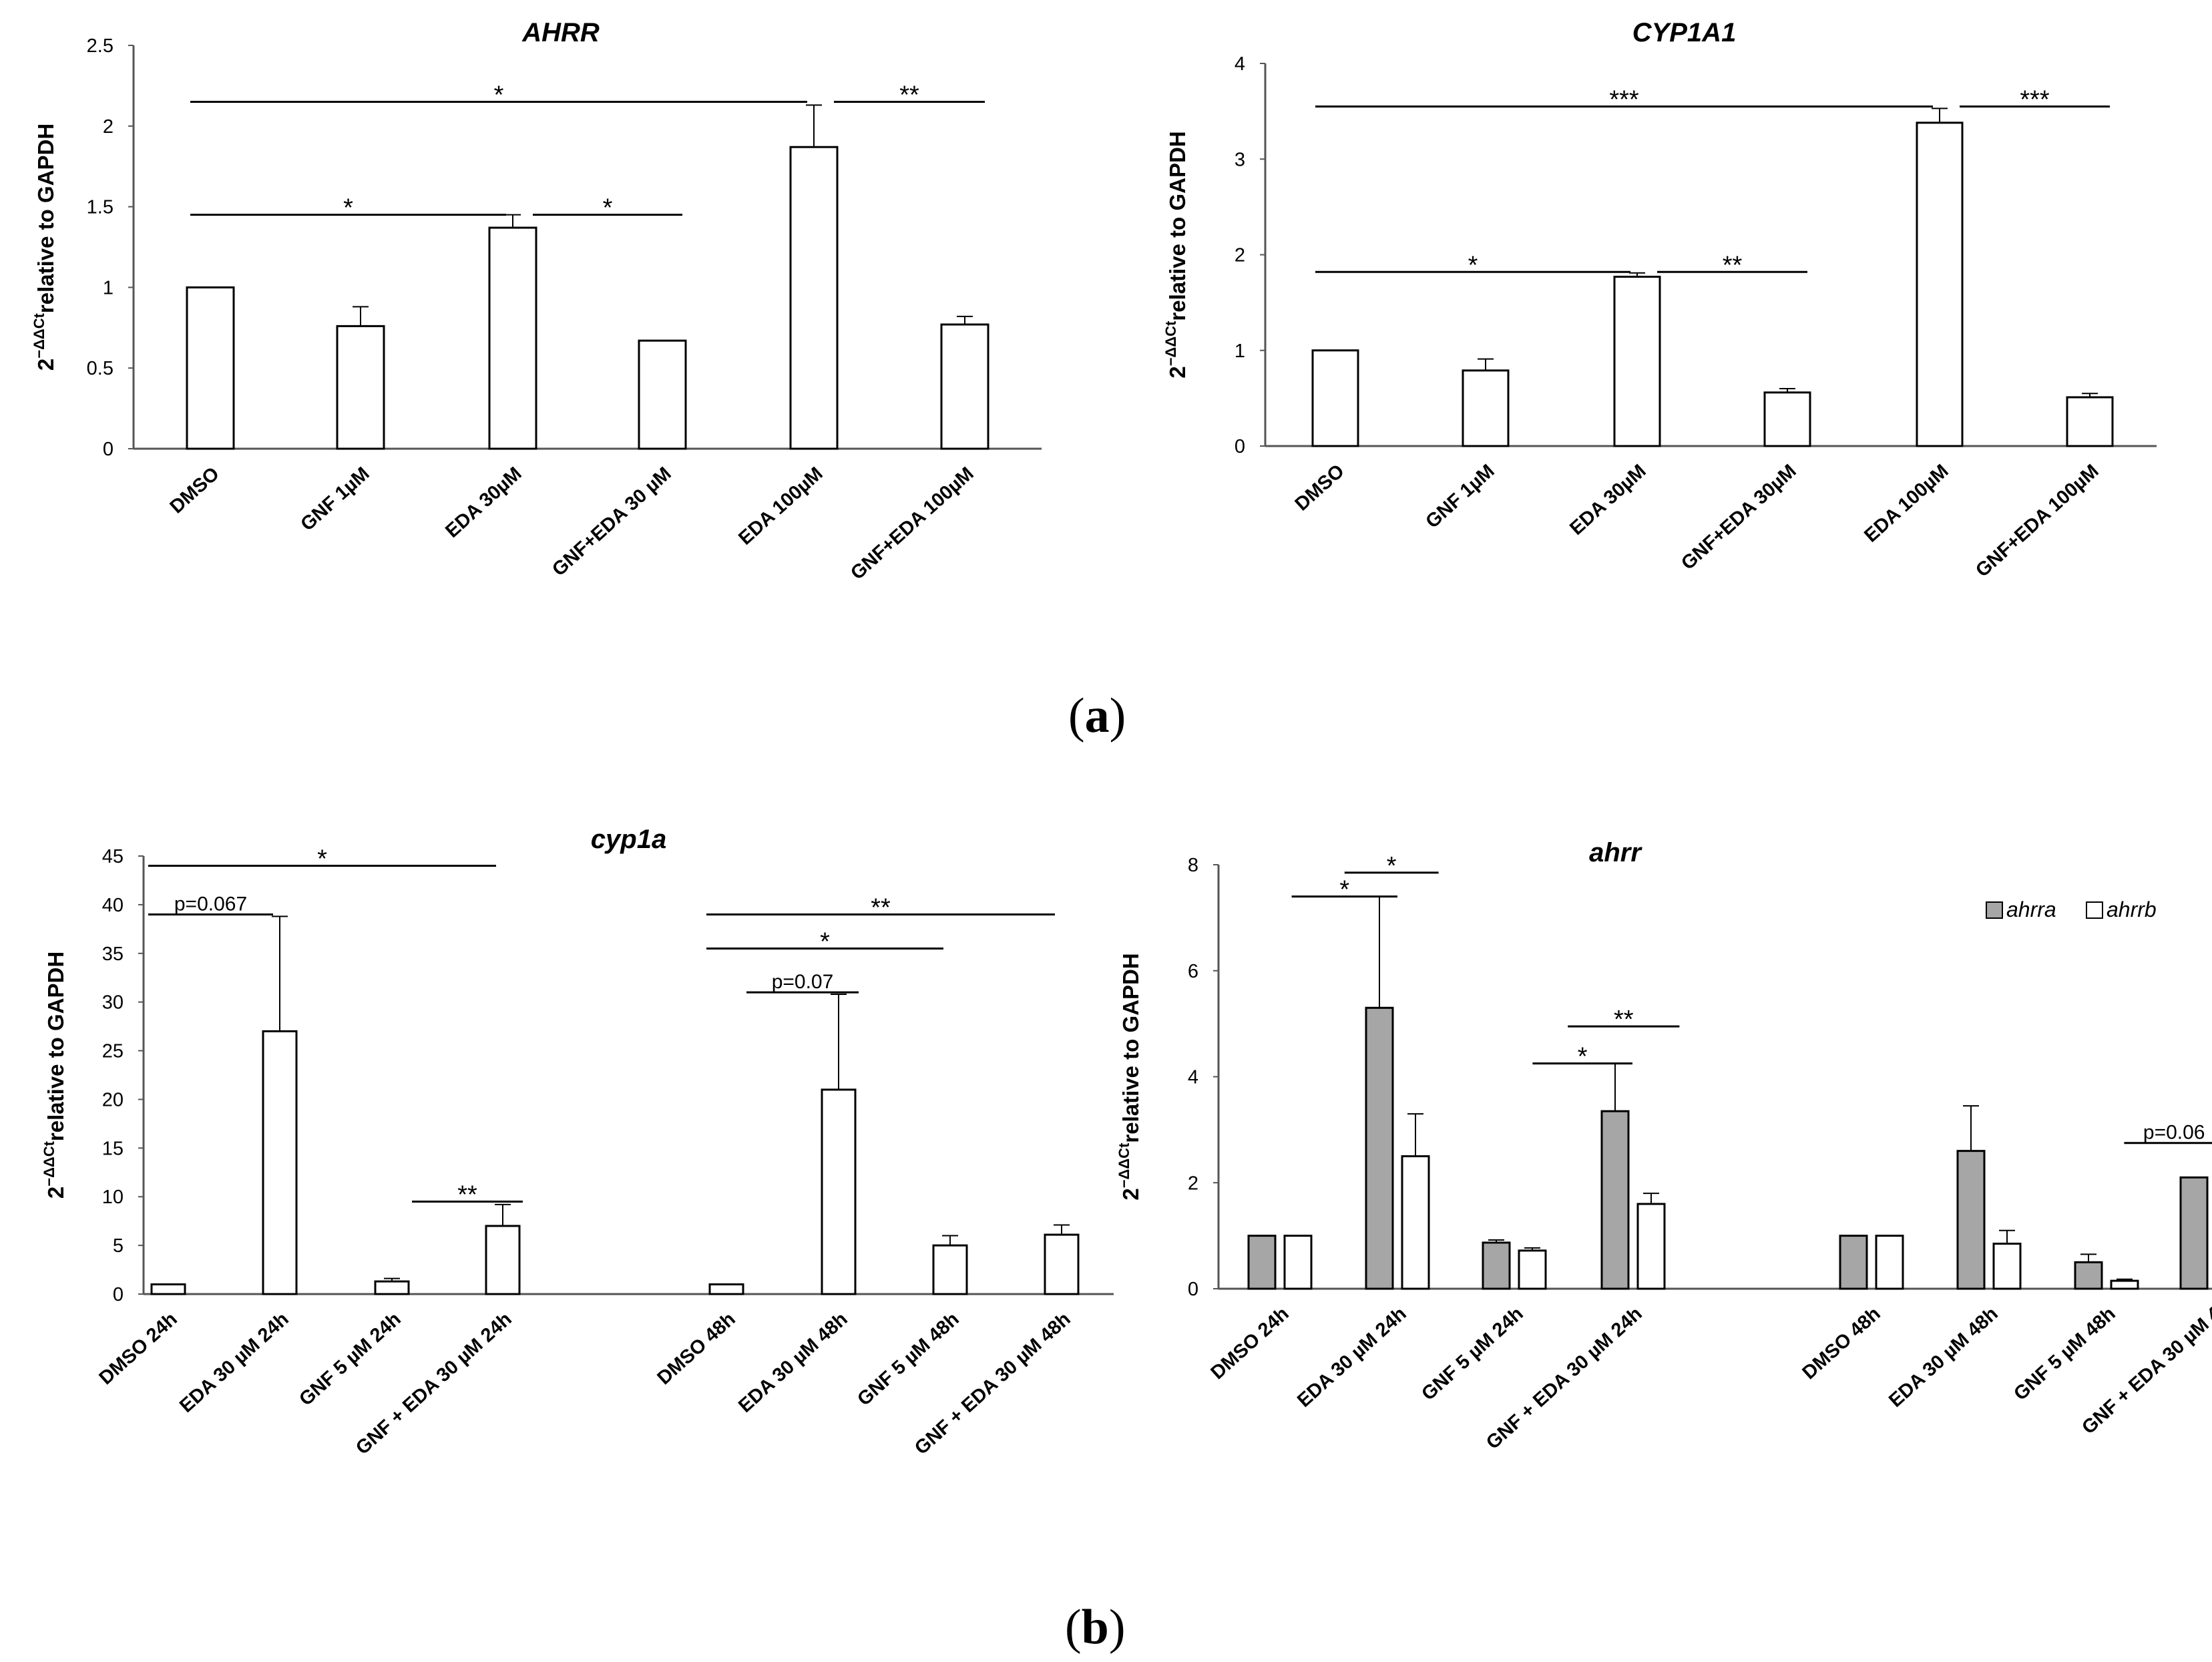 The width and height of the screenshot is (2212, 1662). Describe the element at coordinates (100, 207) in the screenshot. I see `y-tick-label: 1.5` at that location.